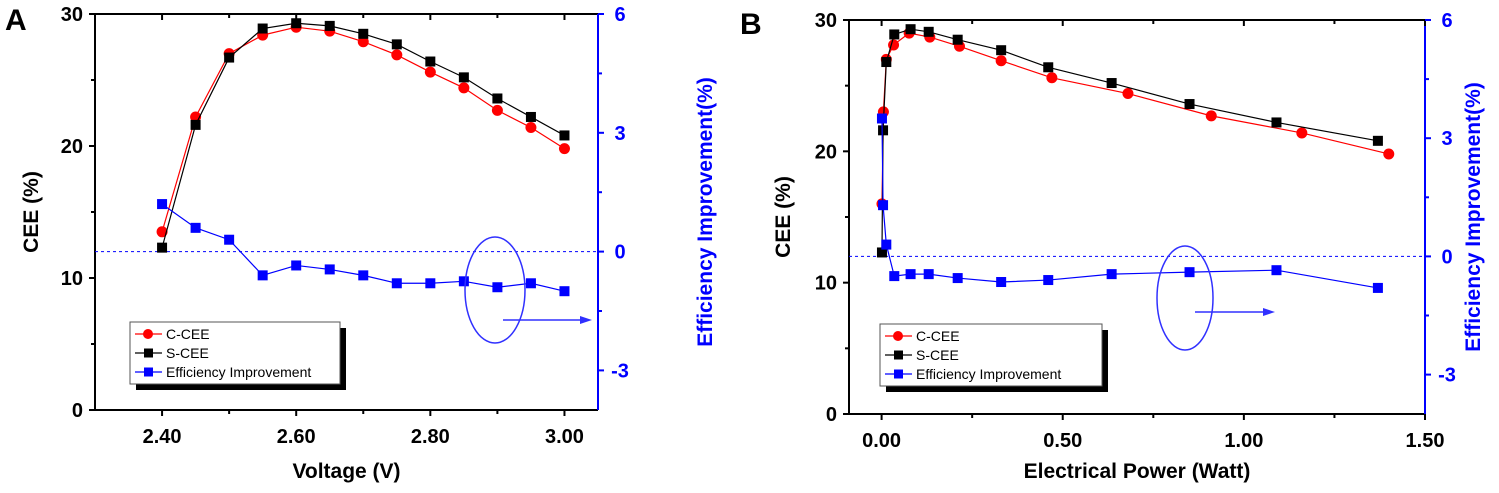 Image resolution: width=1499 pixels, height=493 pixels. Describe the element at coordinates (938, 336) in the screenshot. I see `legend-label: C-CEE` at that location.